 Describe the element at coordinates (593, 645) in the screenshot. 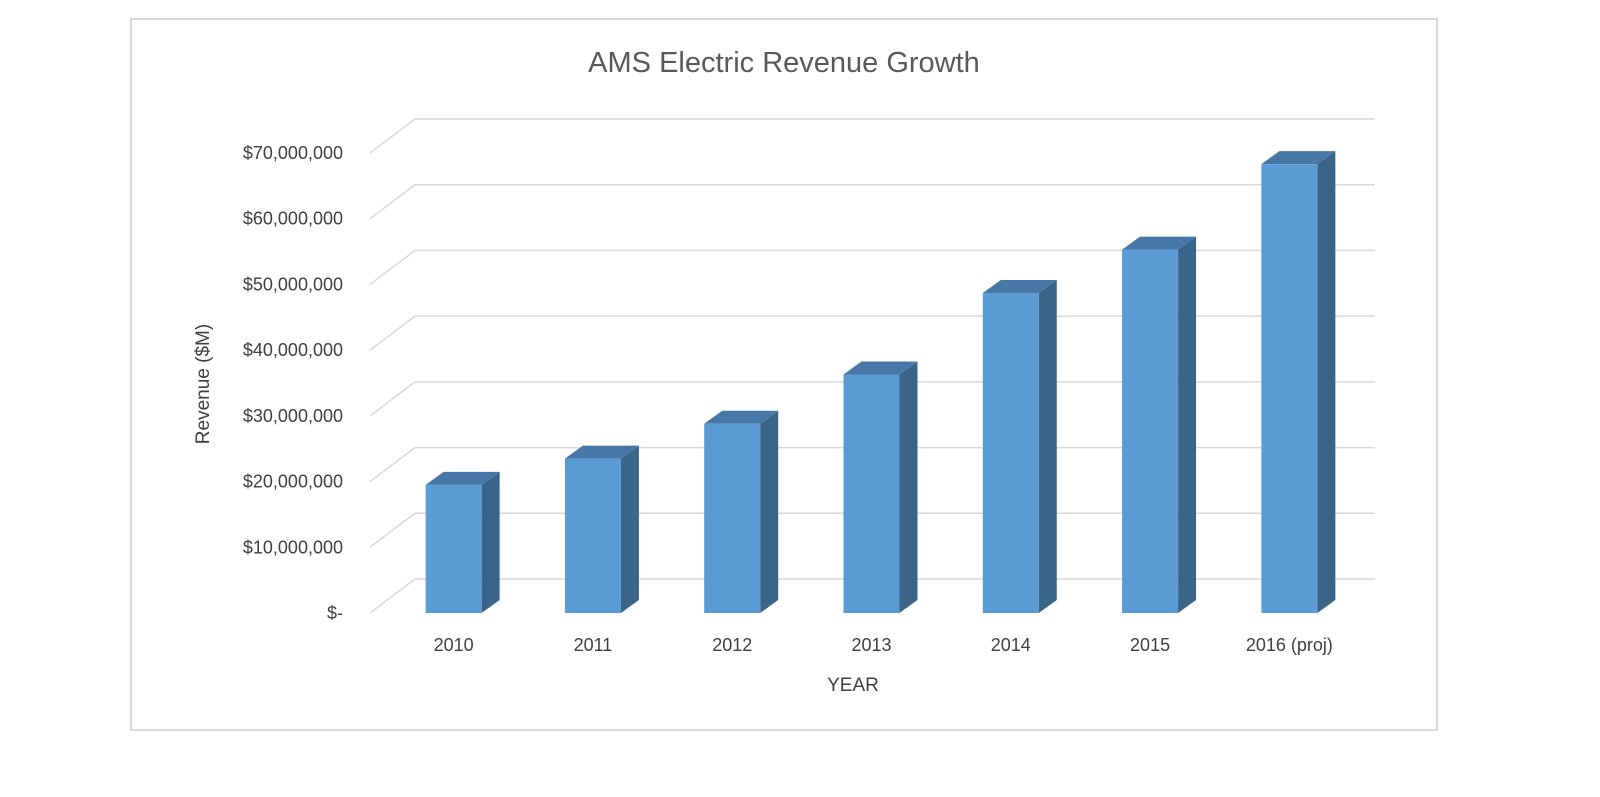

I see `x-tick-label: 2011` at that location.